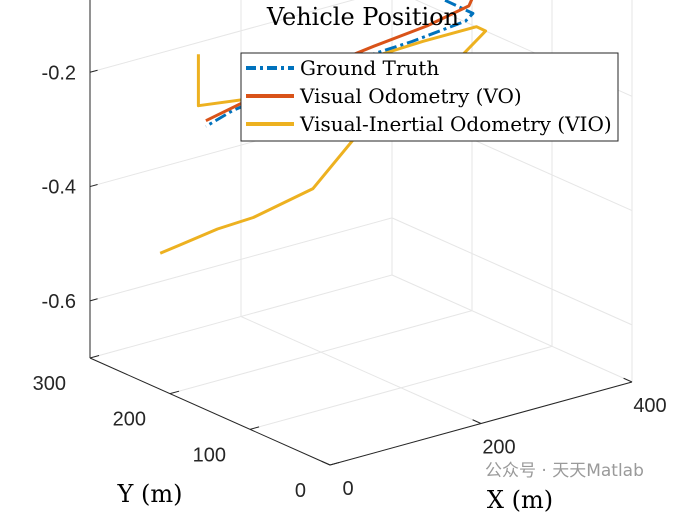  I want to click on z-axis-ticks: 0-0.2-0.4-0.6, so click(70, 187).